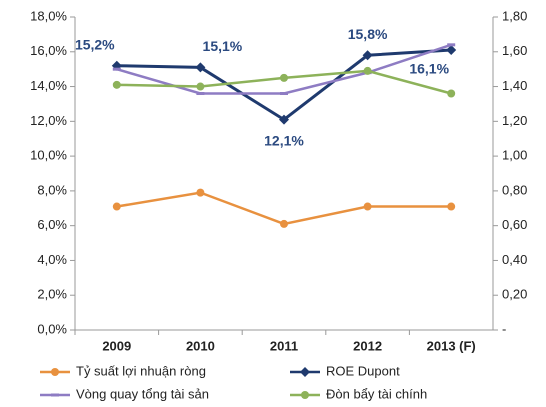  What do you see at coordinates (48, 120) in the screenshot?
I see `y-tick-label: 12,0%` at bounding box center [48, 120].